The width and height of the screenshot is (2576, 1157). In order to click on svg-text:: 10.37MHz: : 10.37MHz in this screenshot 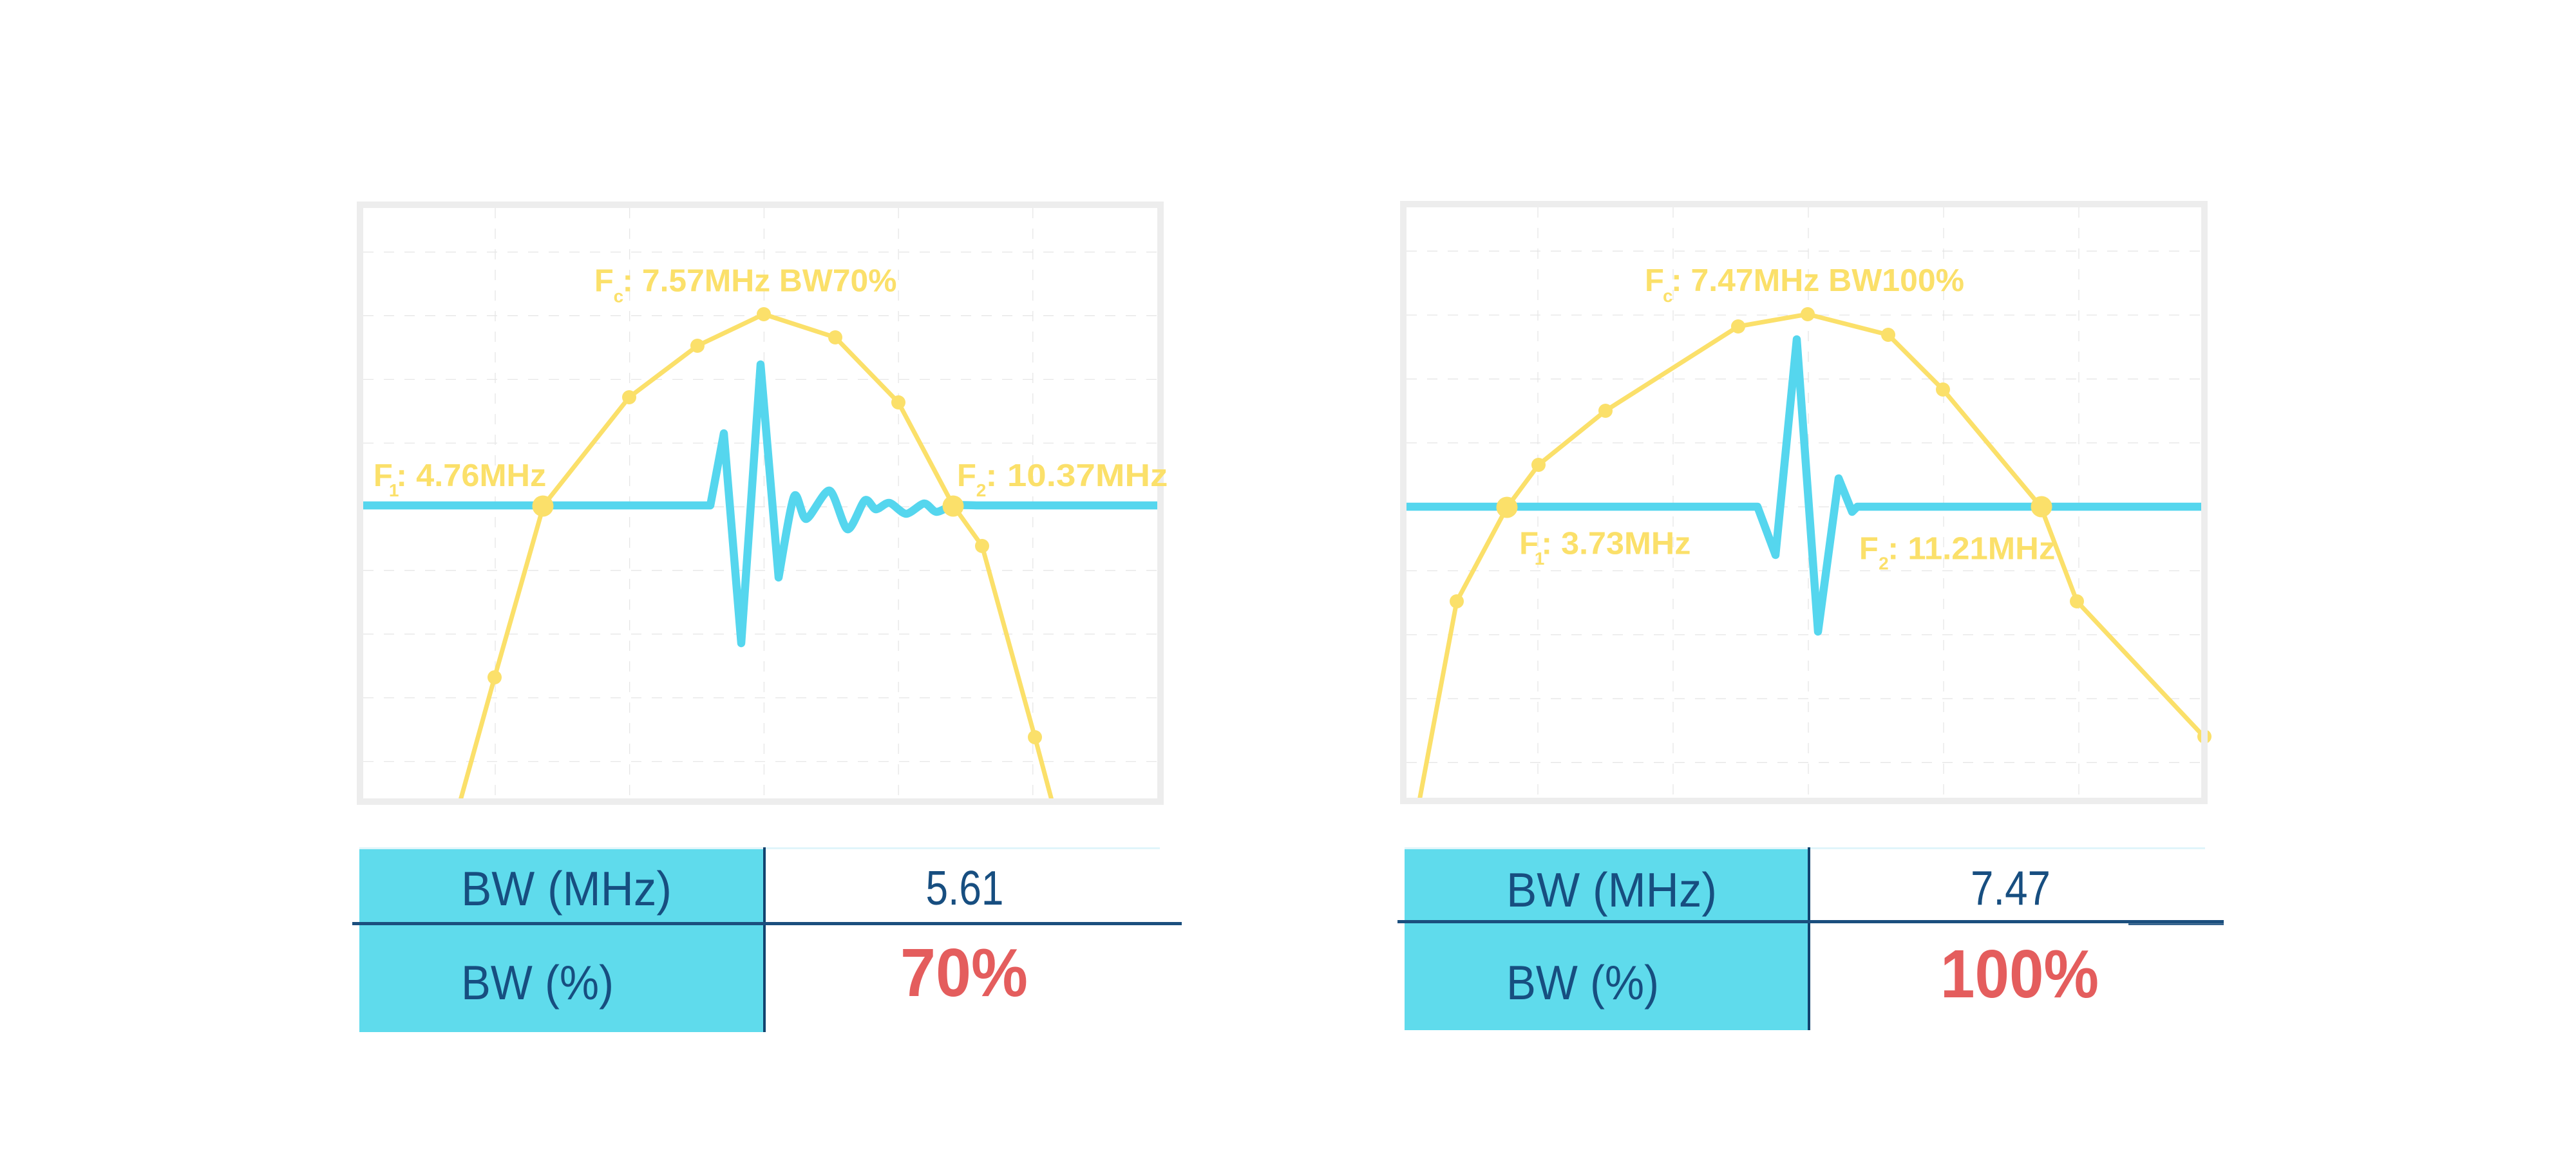, I will do `click(1076, 475)`.